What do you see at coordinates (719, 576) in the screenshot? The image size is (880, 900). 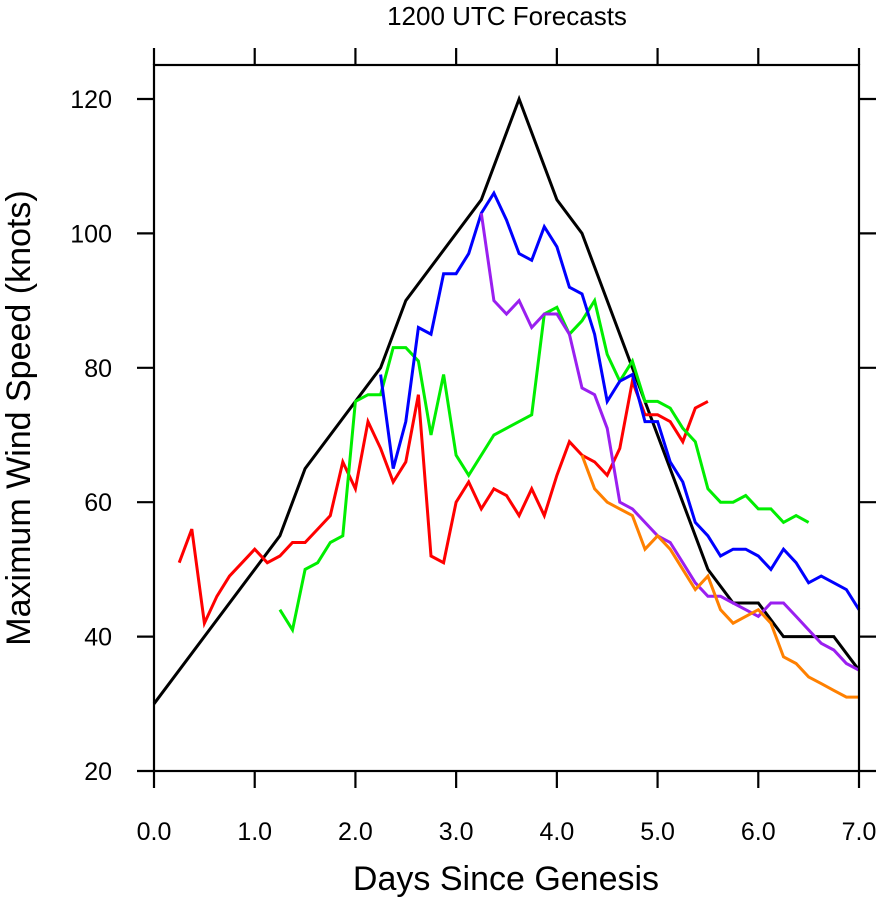 I see `series-line-forecast-orange` at bounding box center [719, 576].